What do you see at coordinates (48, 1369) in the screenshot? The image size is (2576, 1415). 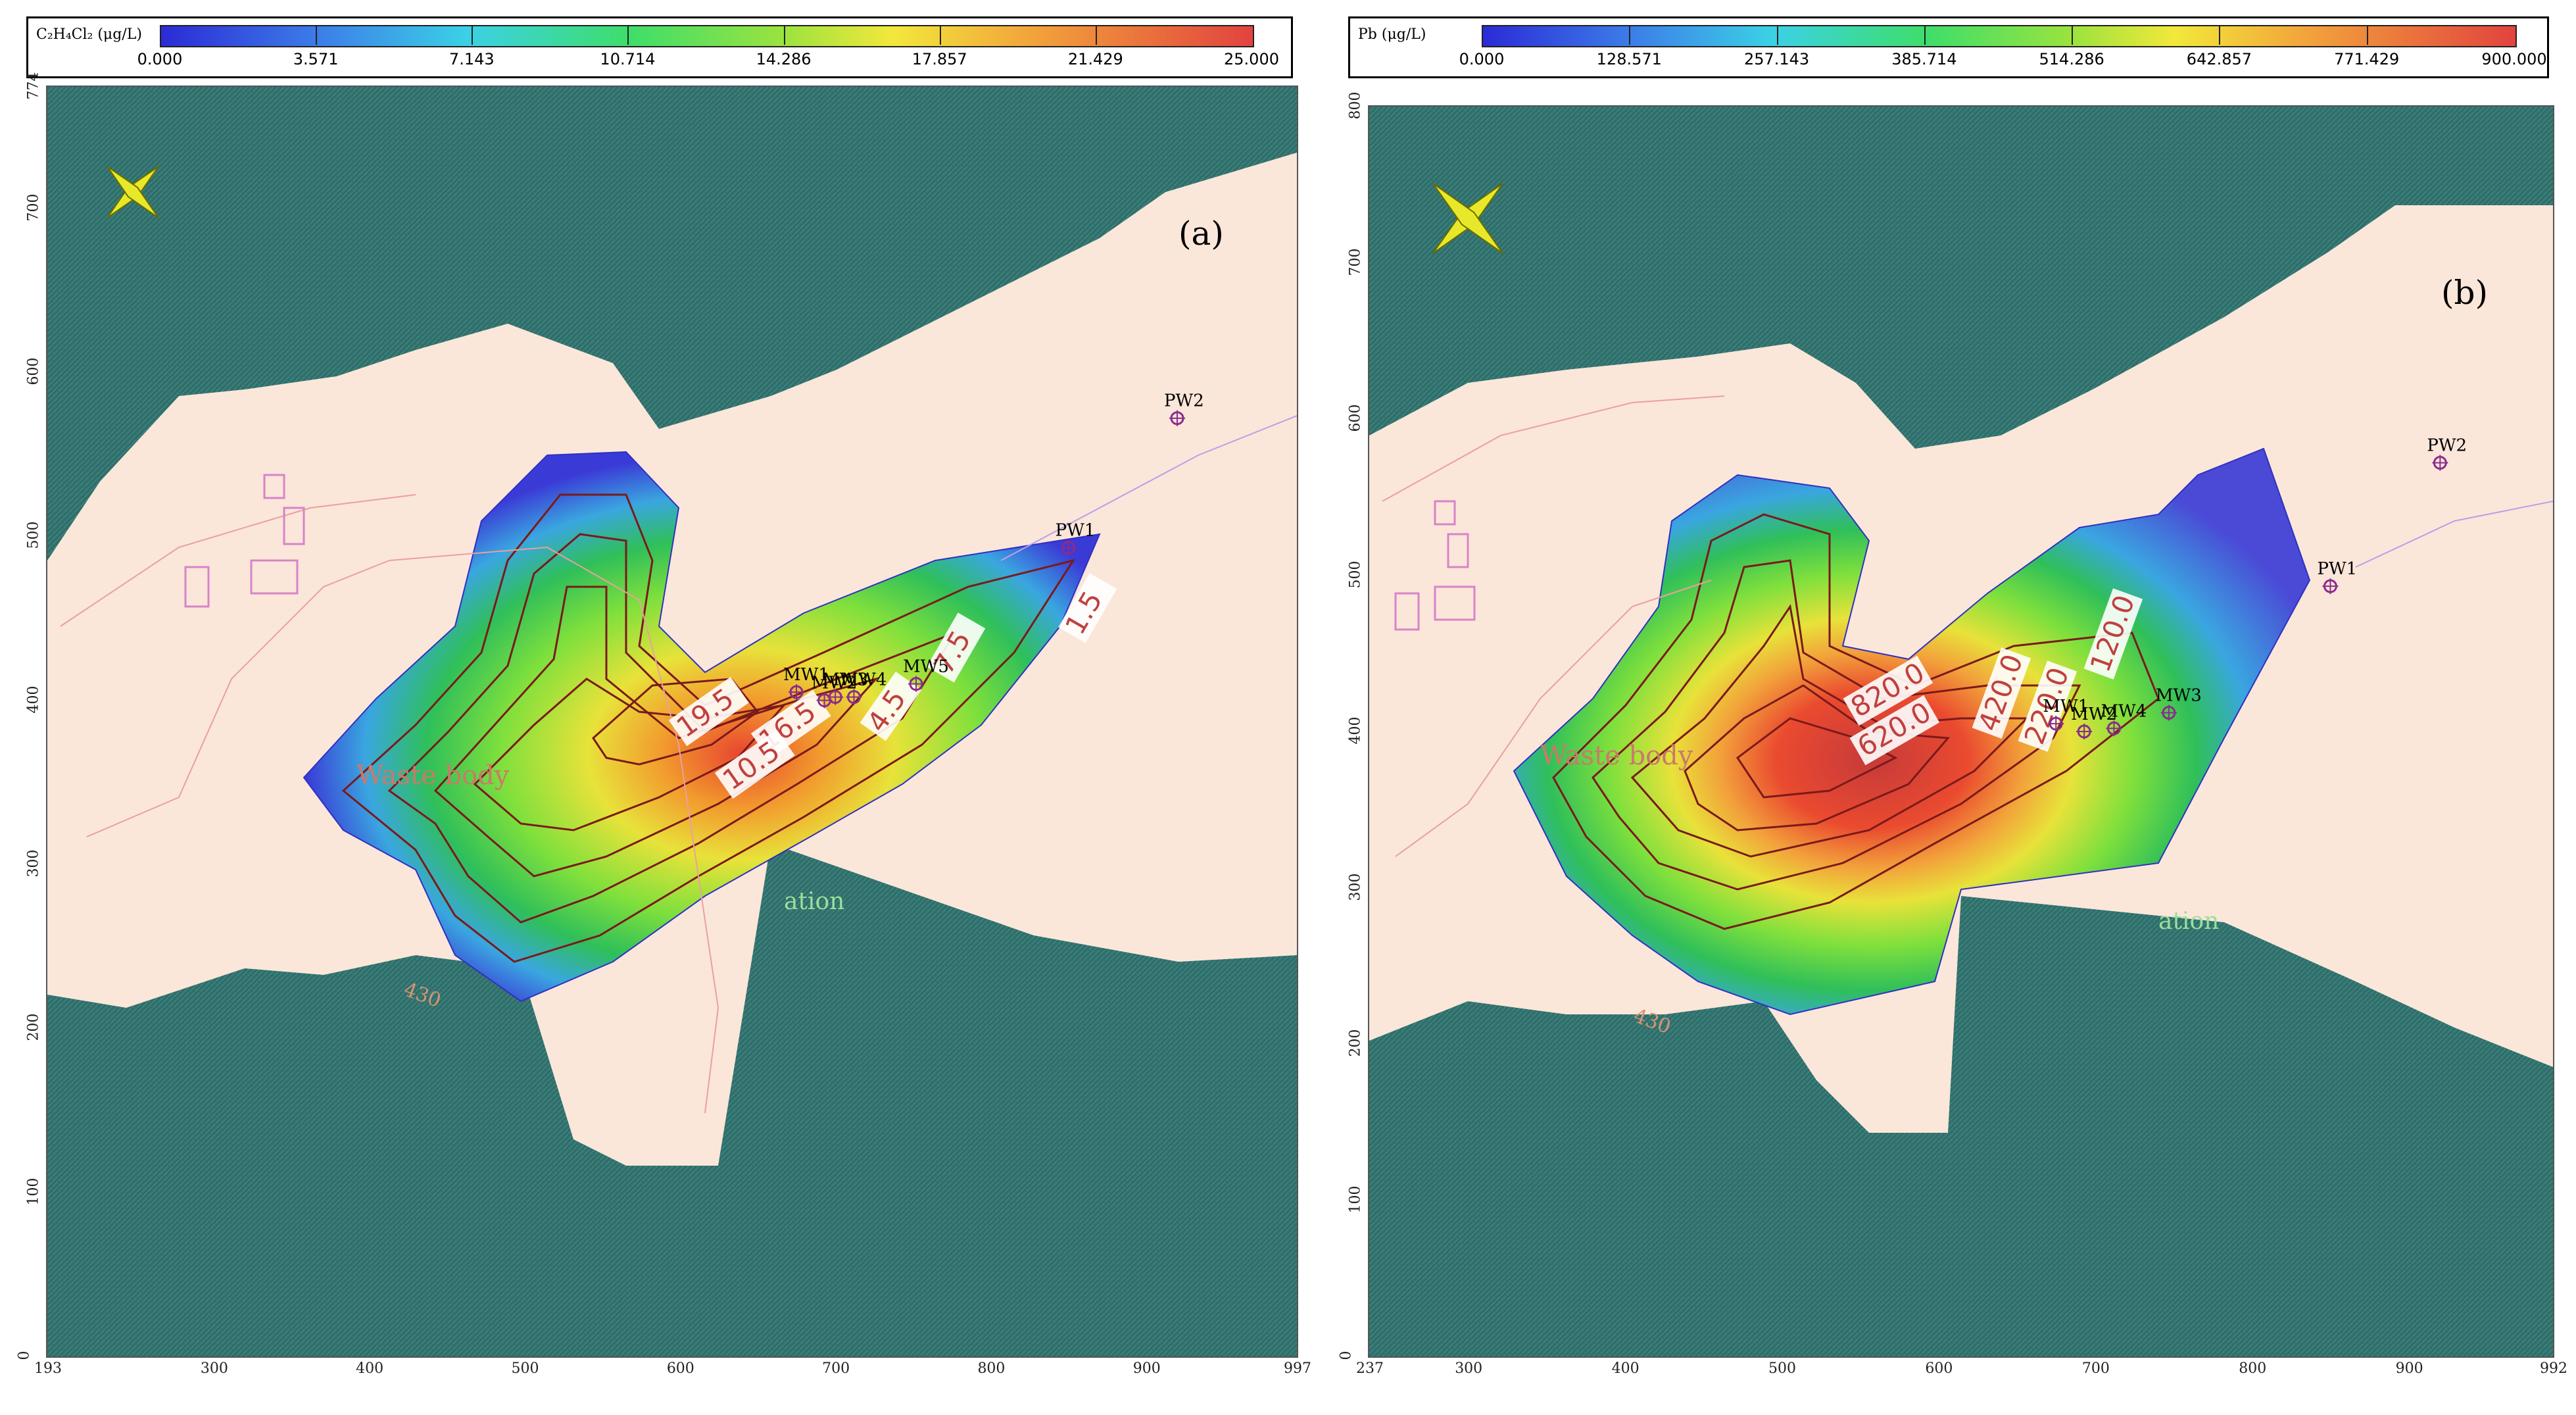 I see `x-axis-tick-label: 193` at bounding box center [48, 1369].